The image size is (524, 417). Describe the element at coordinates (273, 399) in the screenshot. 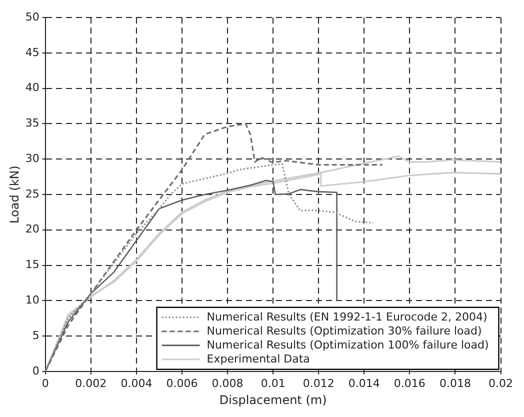

I see `x-axis-title: Displacement (m)` at that location.